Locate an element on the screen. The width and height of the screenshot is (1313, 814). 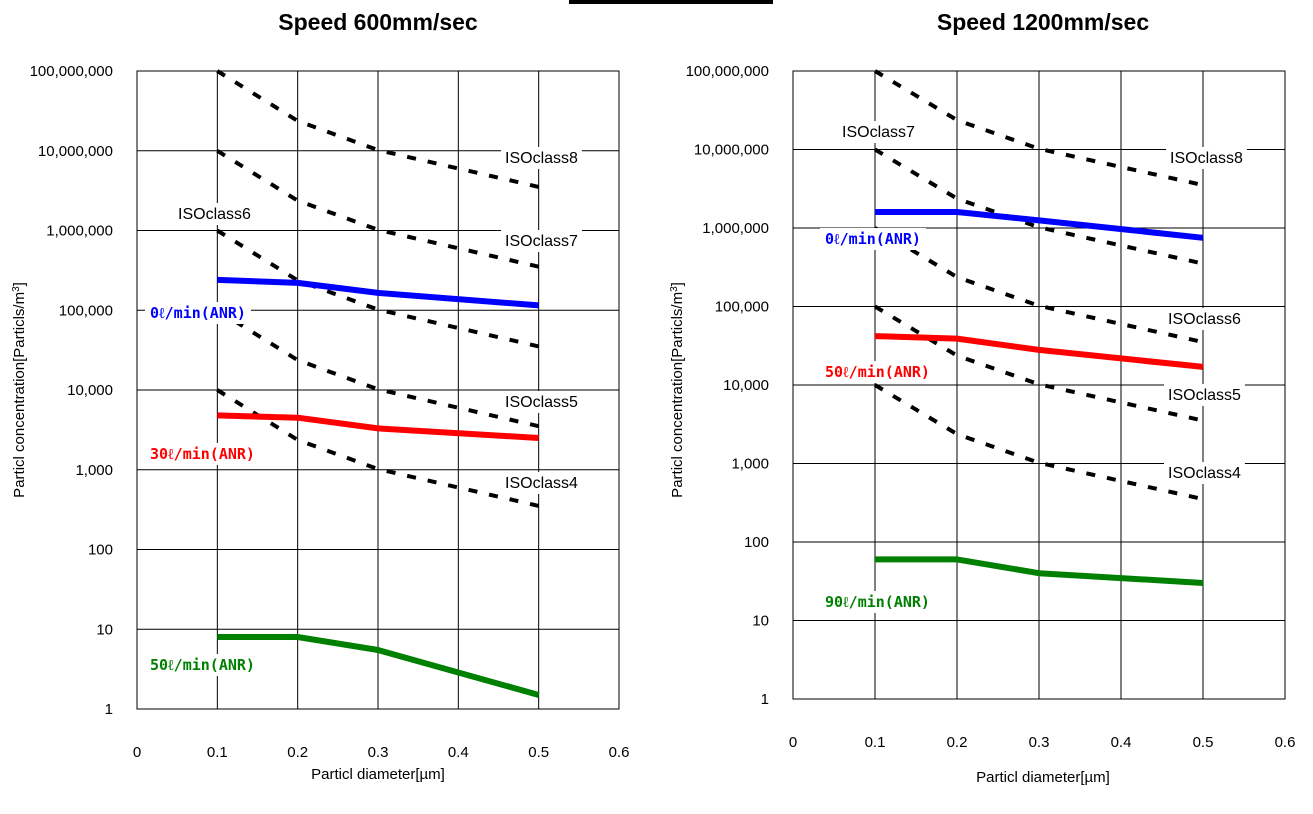
chart-title: Speed 600mm/sec is located at coordinates (378, 22).